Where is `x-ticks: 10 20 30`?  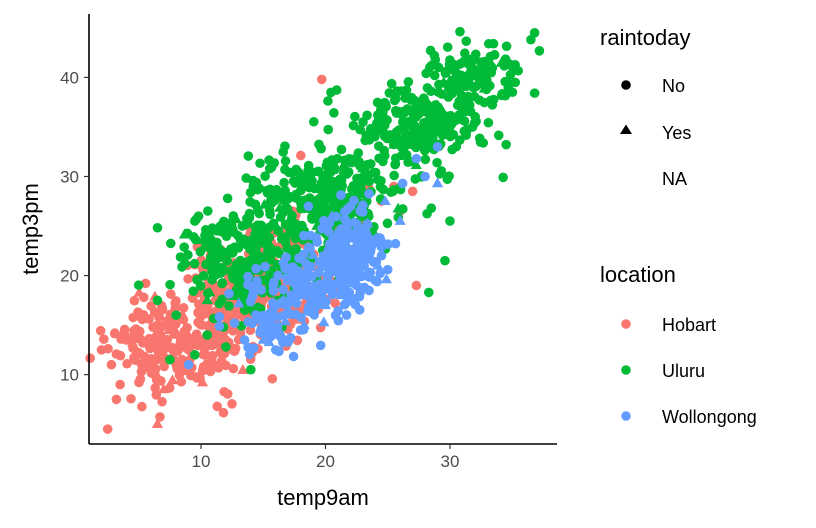
x-ticks: 10 20 30 is located at coordinates (325, 457).